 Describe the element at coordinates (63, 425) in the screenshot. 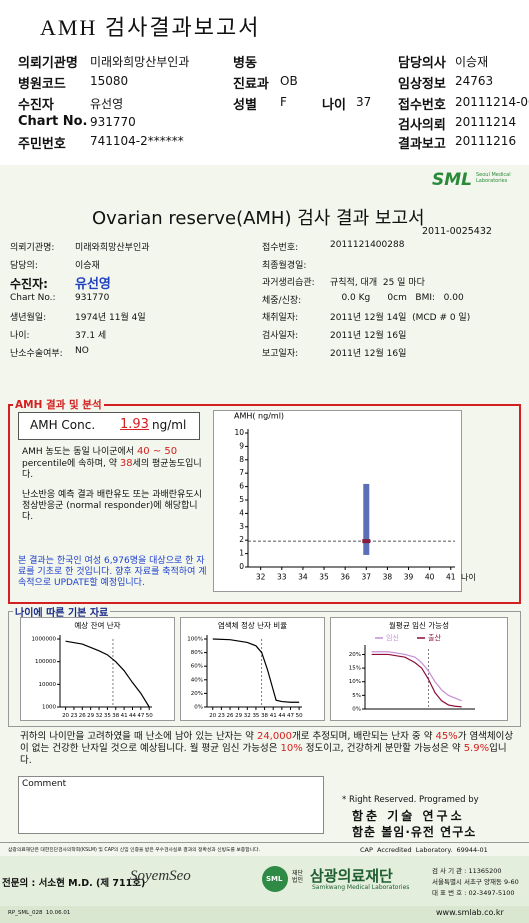

I see `conc-label: AMH Conc.` at that location.